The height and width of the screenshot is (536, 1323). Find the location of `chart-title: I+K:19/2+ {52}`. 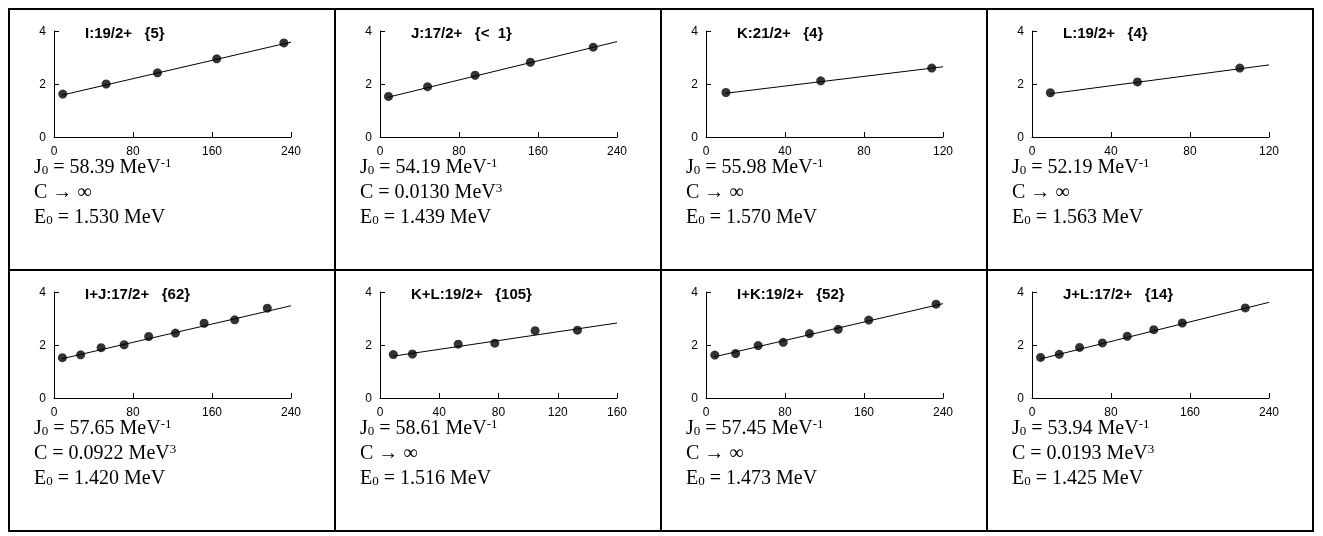

chart-title: I+K:19/2+ {52} is located at coordinates (791, 293).